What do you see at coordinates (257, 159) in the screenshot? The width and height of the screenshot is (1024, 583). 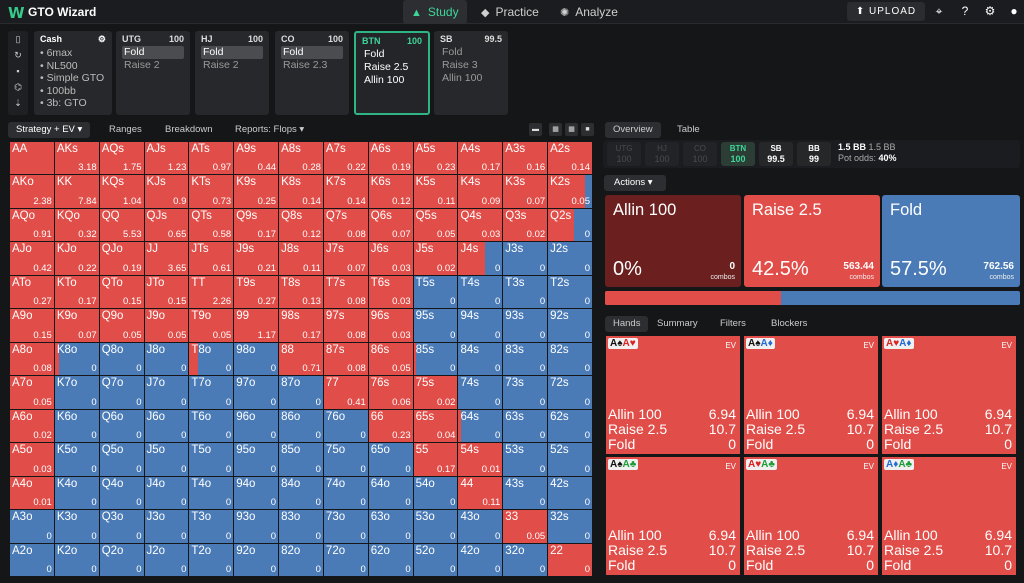 I see `hand-cell: A9s 0.44` at bounding box center [257, 159].